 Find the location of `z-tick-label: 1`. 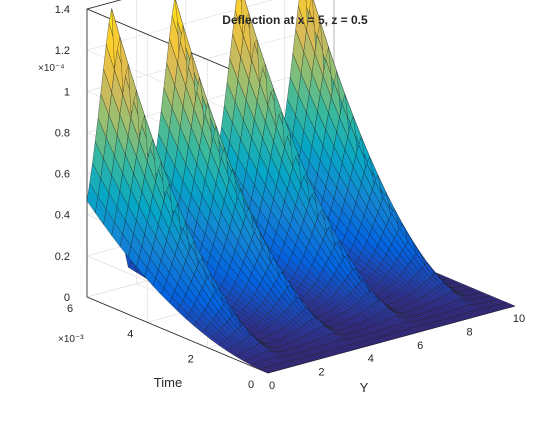

z-tick-label: 1 is located at coordinates (67, 92).